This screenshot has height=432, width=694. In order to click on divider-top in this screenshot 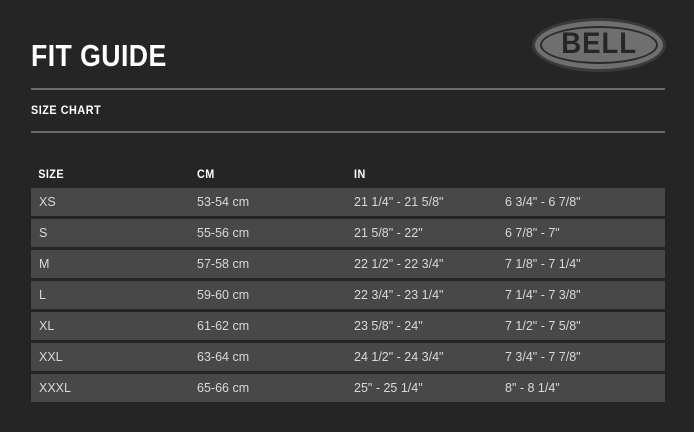, I will do `click(348, 89)`.